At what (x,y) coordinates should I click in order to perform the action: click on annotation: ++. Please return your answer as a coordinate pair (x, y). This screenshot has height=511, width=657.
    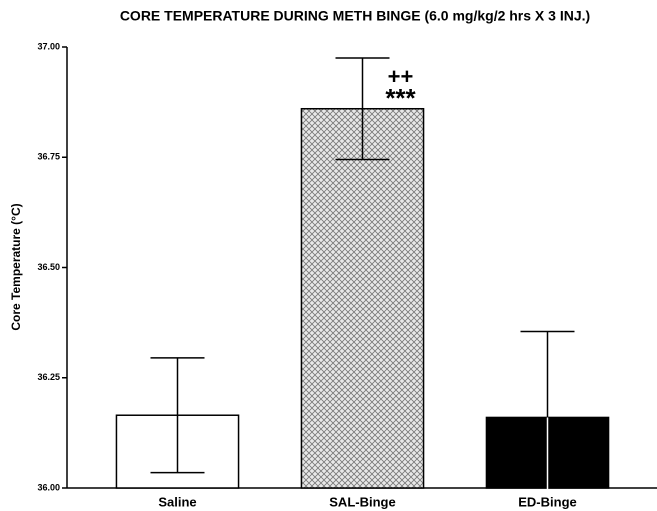
    Looking at the image, I should click on (401, 76).